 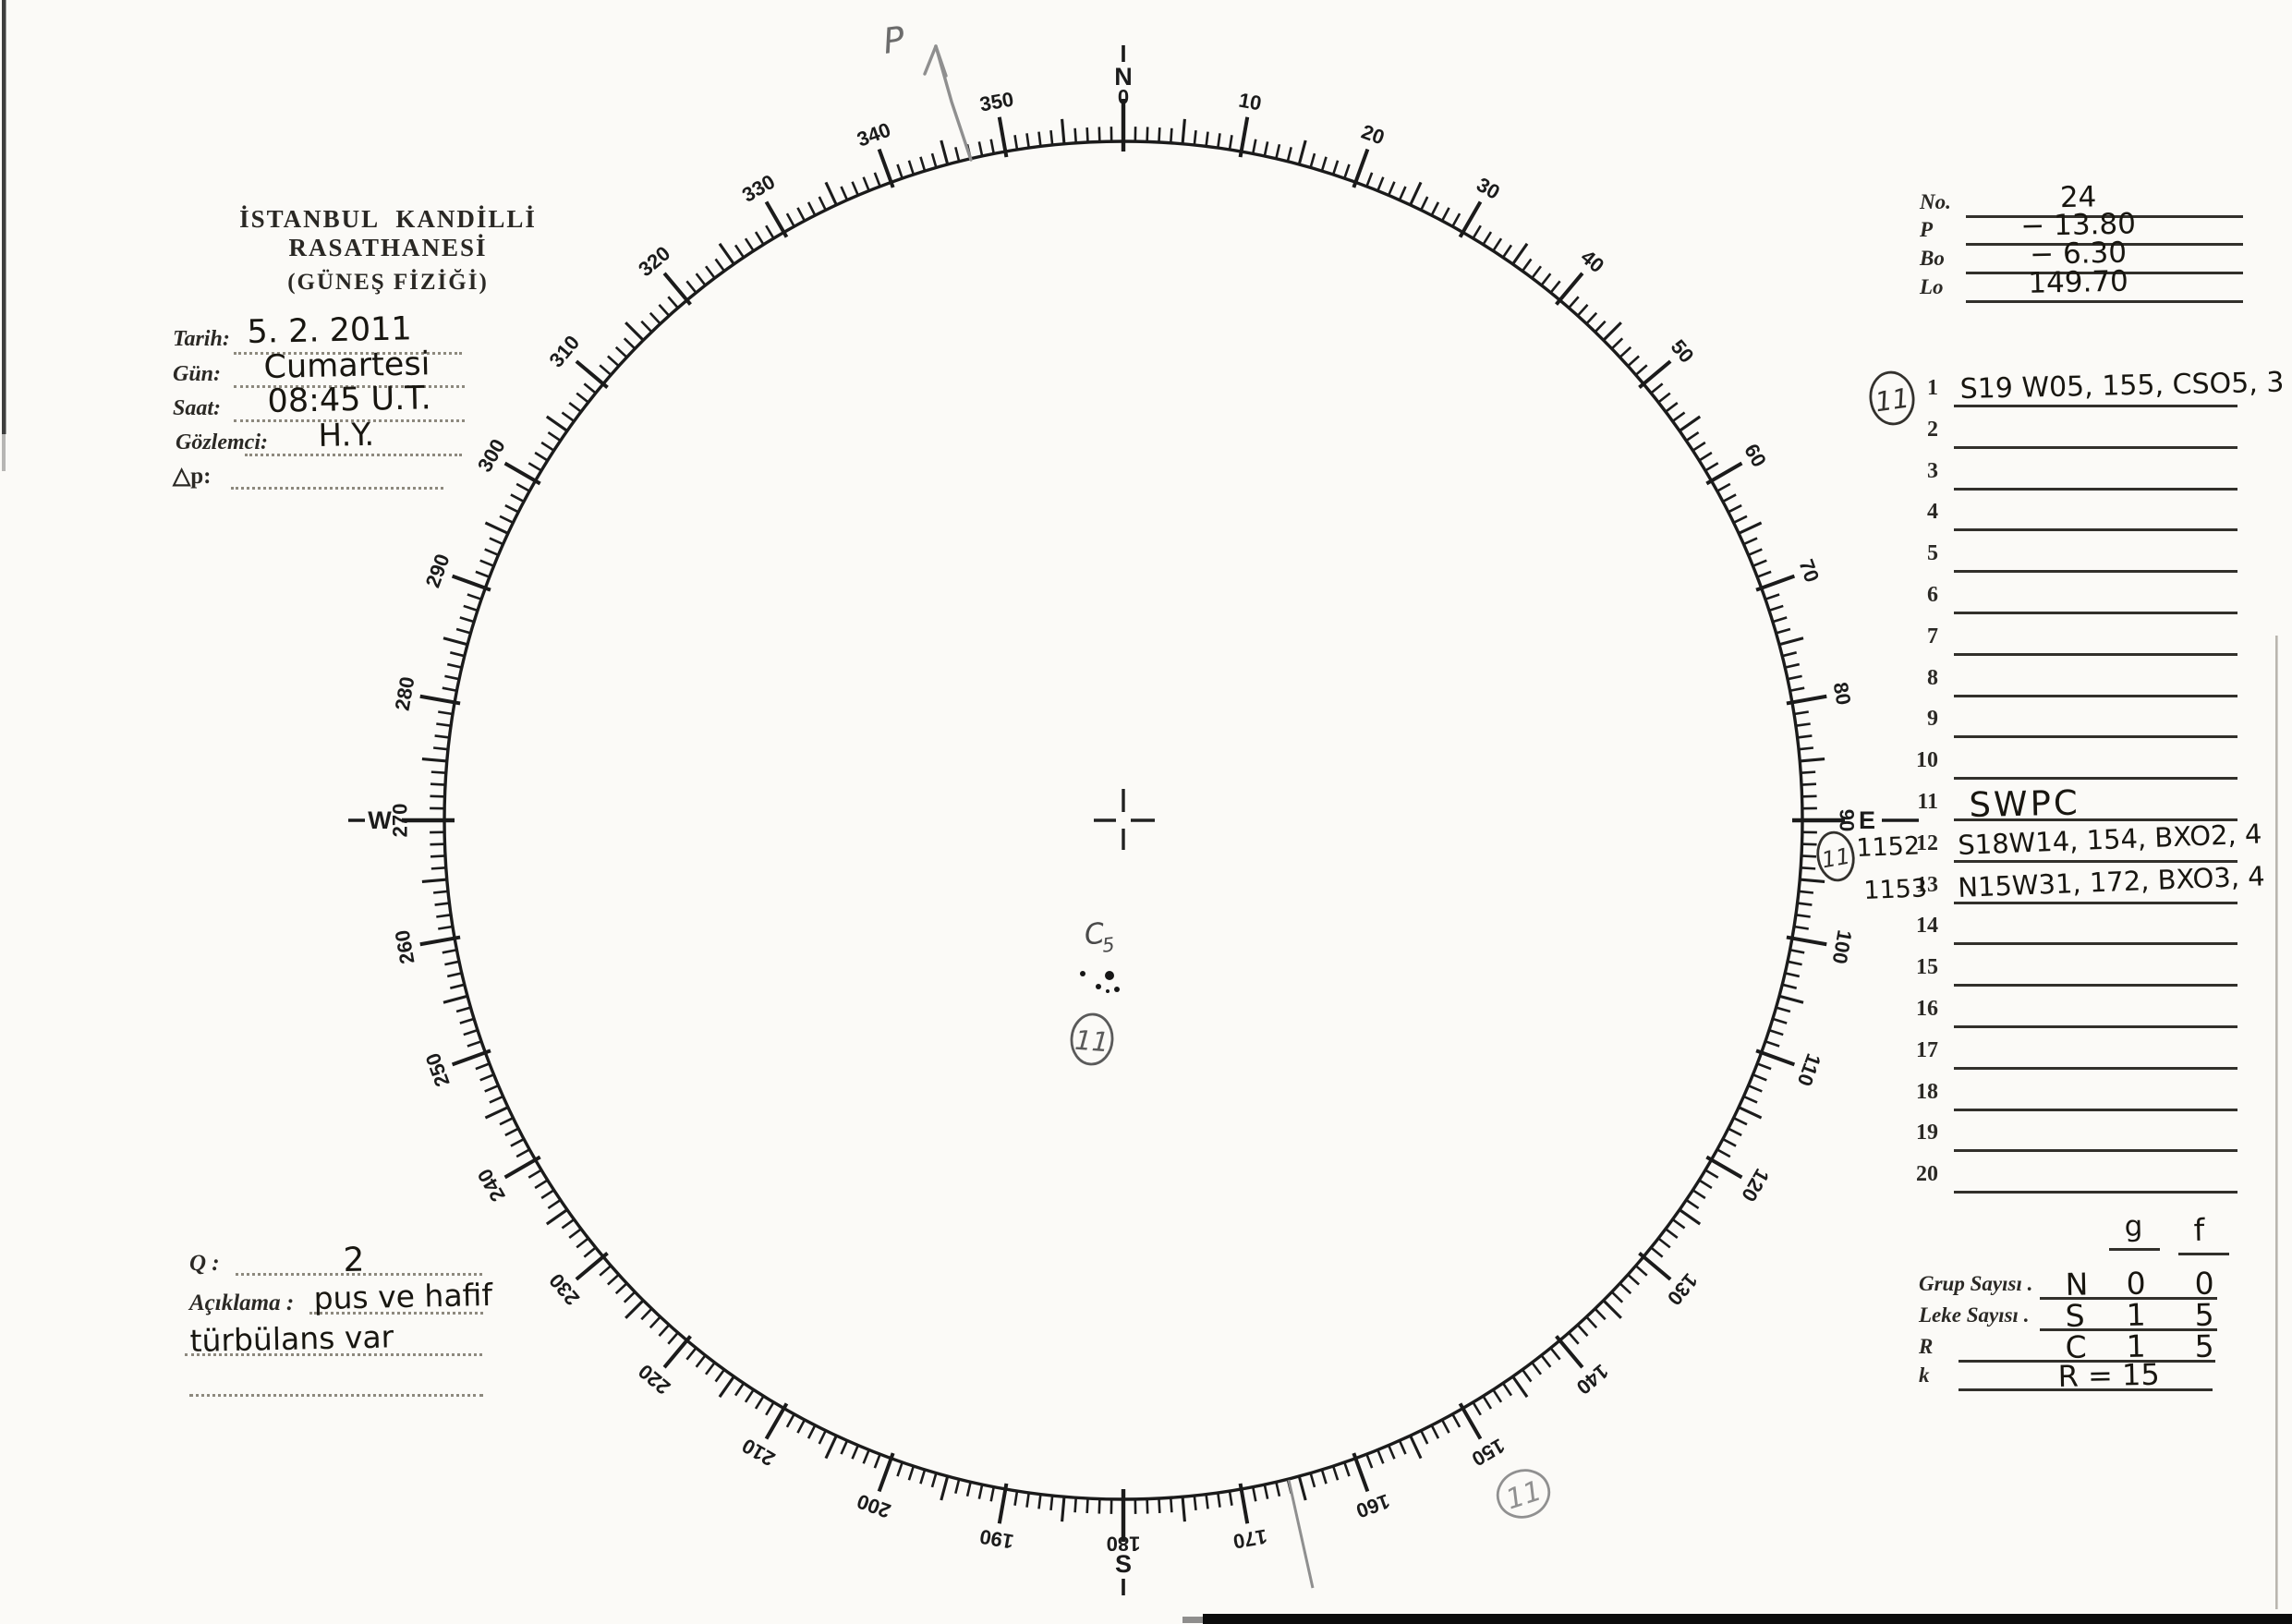 What do you see at coordinates (222, 442) in the screenshot?
I see `field-label-gozlemci: Gözlemci:` at bounding box center [222, 442].